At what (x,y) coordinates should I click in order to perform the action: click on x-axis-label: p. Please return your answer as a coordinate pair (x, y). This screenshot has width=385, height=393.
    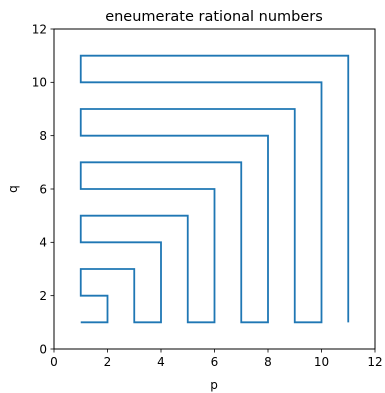
    Looking at the image, I should click on (214, 385).